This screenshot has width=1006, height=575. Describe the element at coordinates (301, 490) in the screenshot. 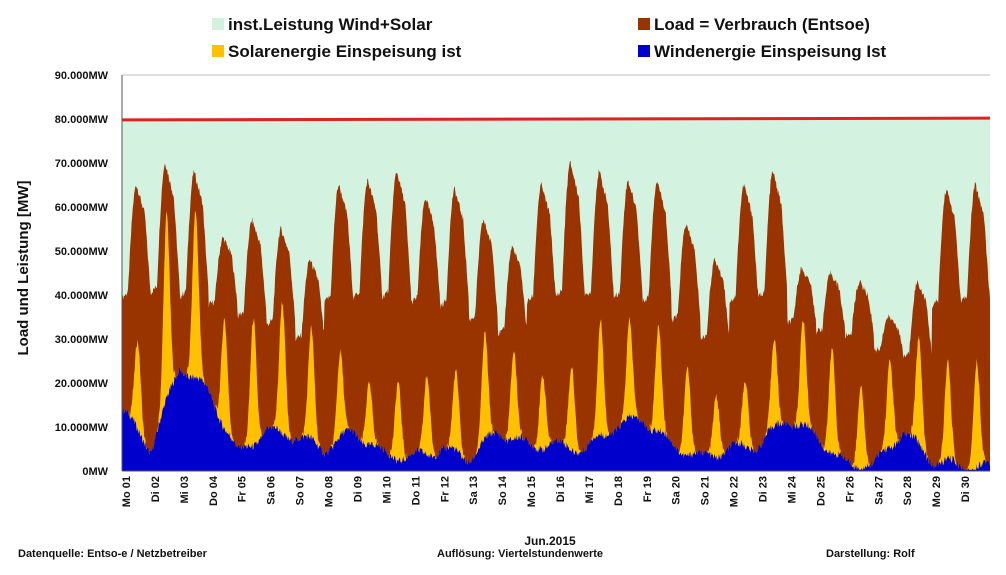

I see `x-tick-label: So 07` at that location.